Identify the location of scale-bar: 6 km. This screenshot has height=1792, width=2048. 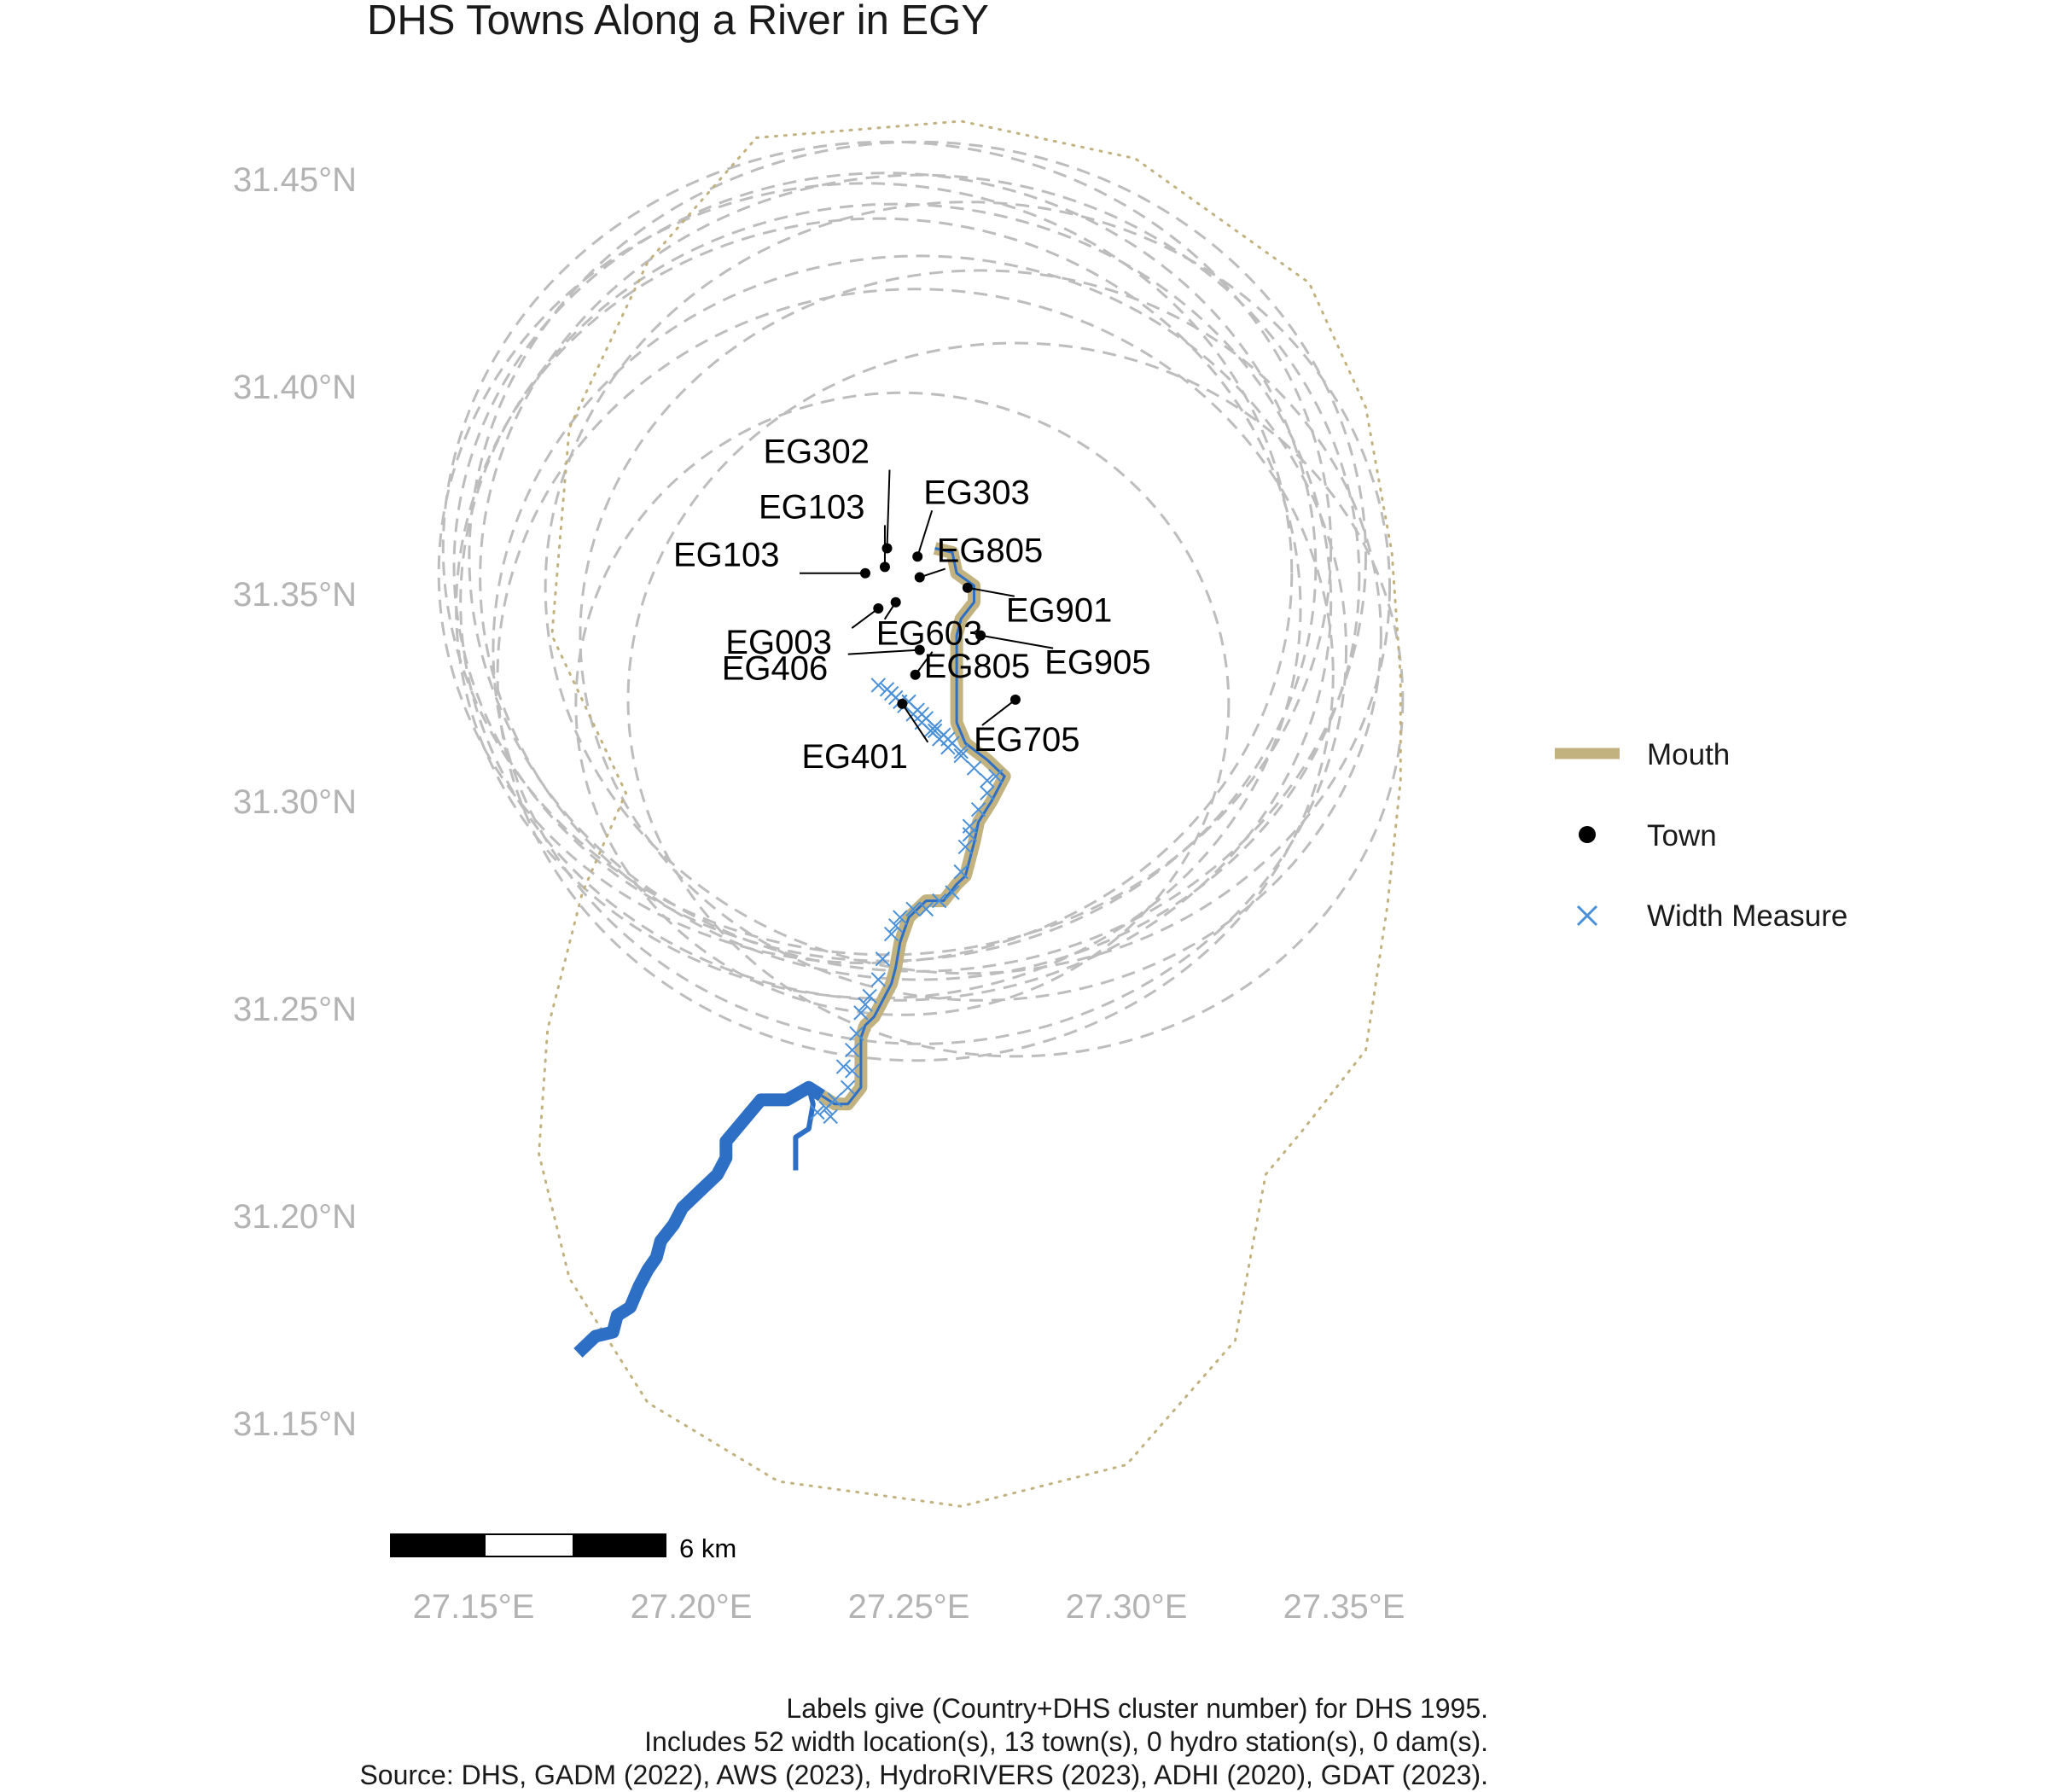
(563, 1548).